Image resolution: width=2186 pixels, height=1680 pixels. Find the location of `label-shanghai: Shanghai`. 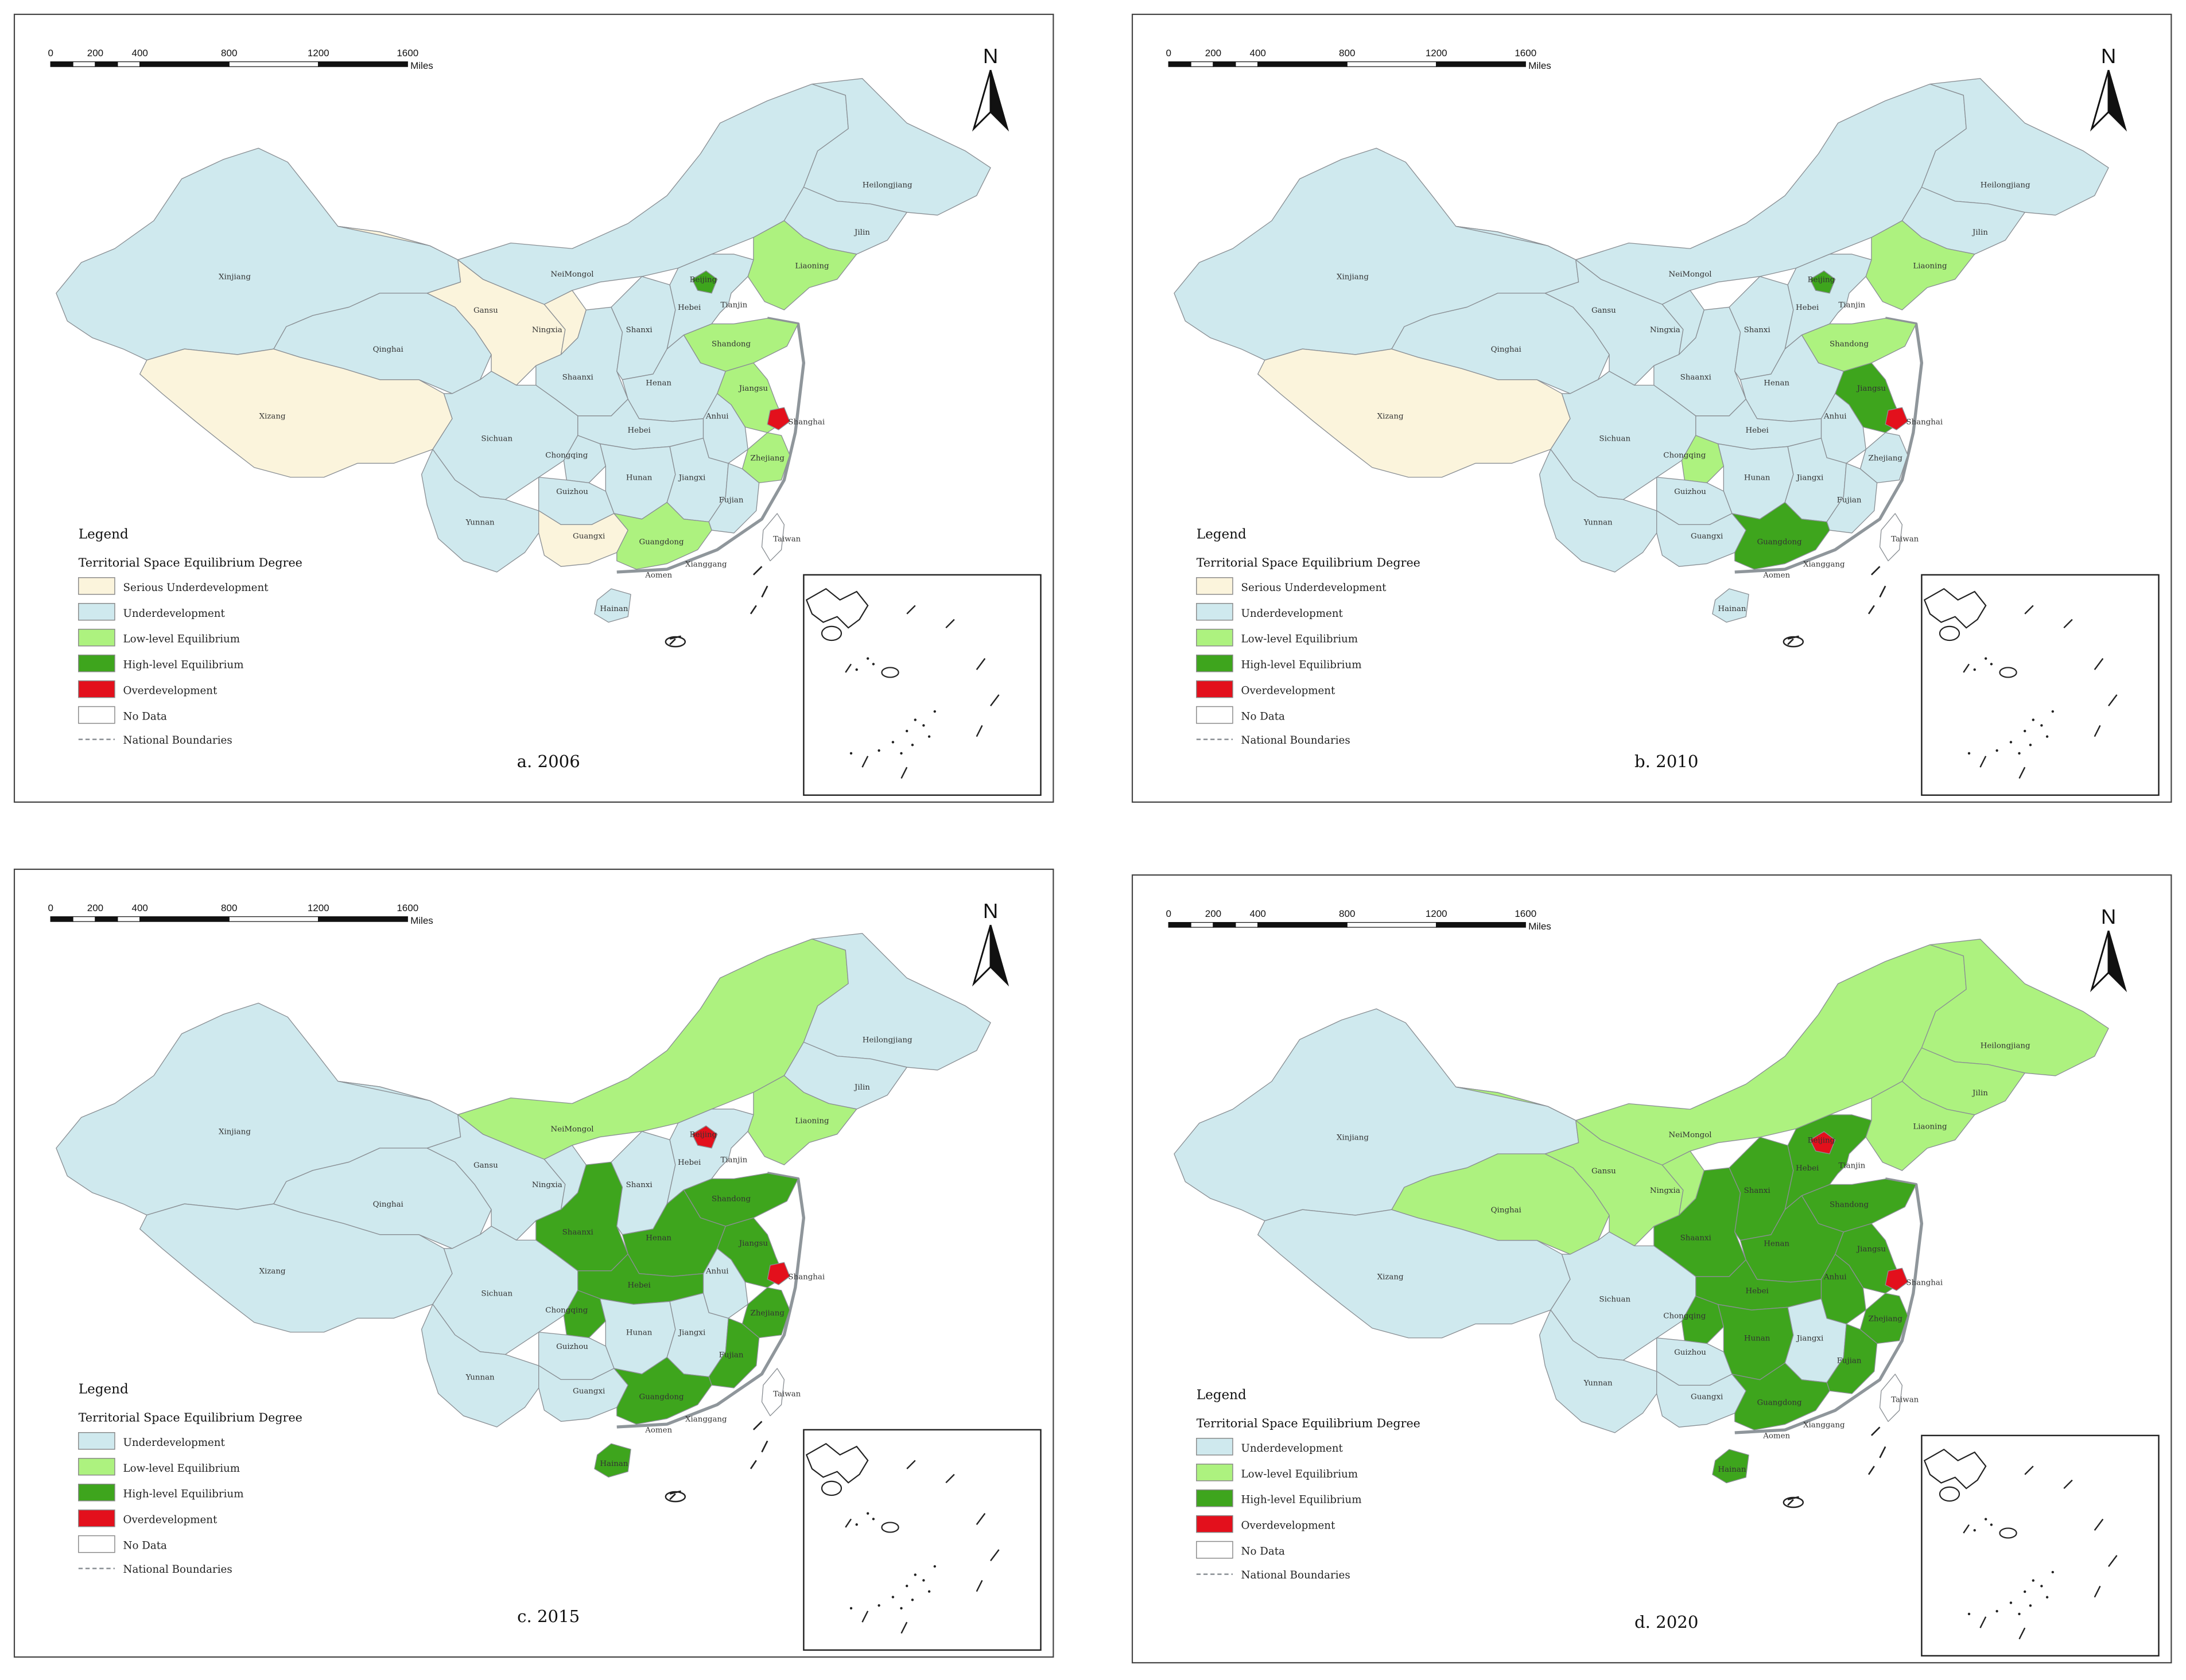

label-shanghai: Shanghai is located at coordinates (1925, 1282).